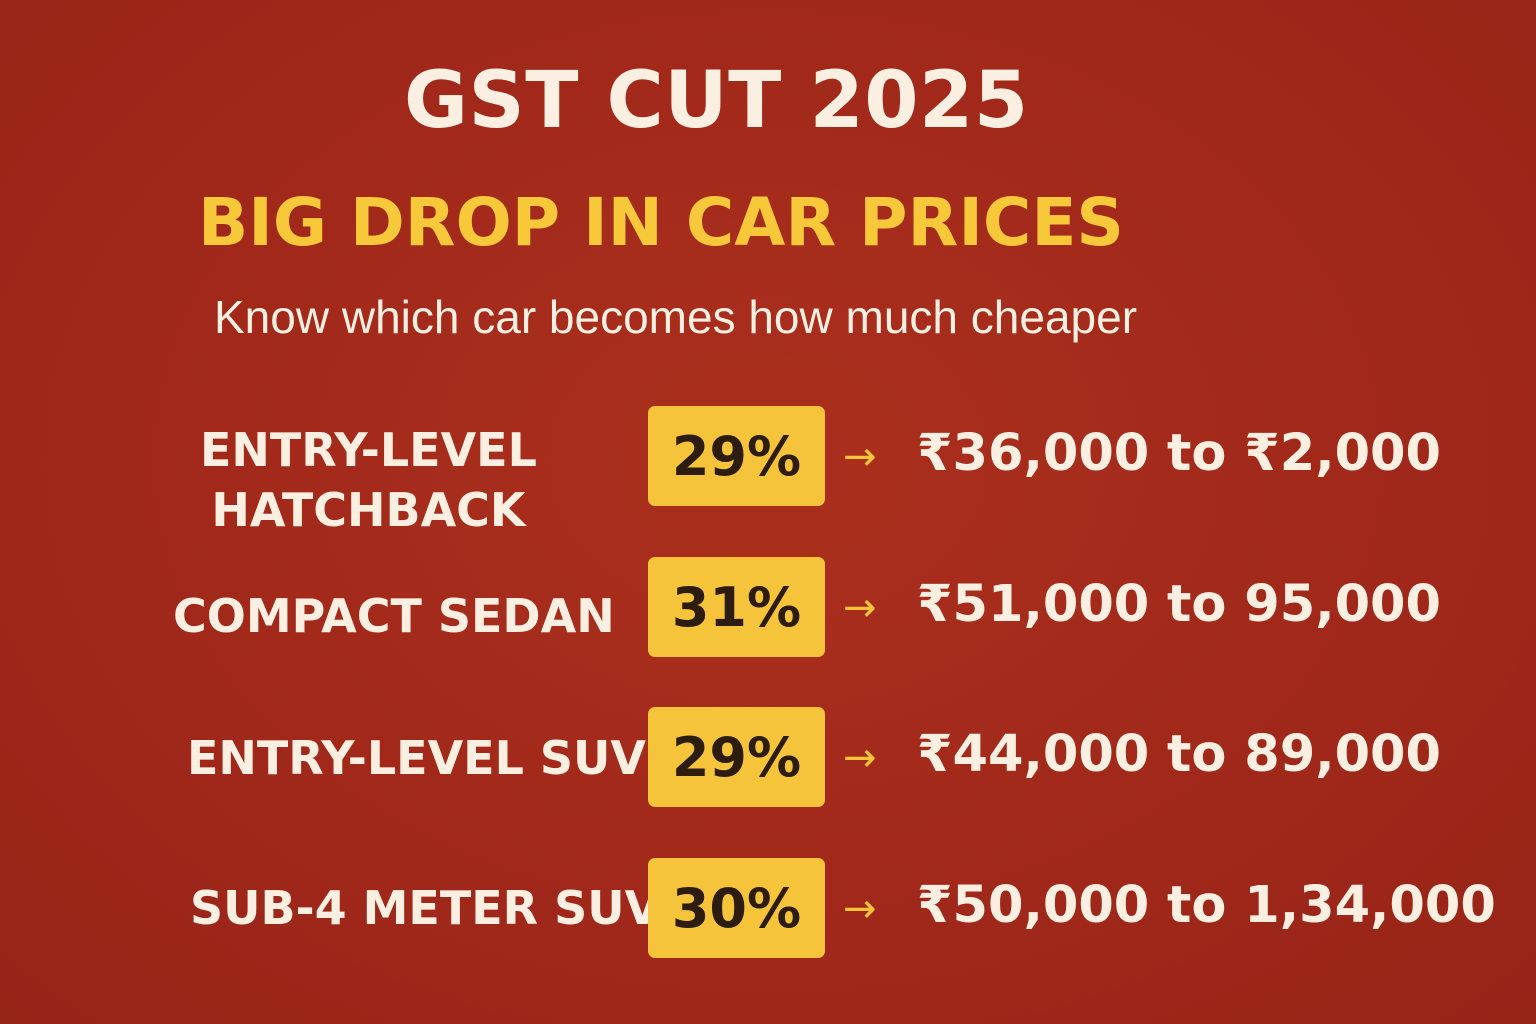 This screenshot has width=1536, height=1024. I want to click on price-drop-range: ₹51,000 to 95,000, so click(1179, 604).